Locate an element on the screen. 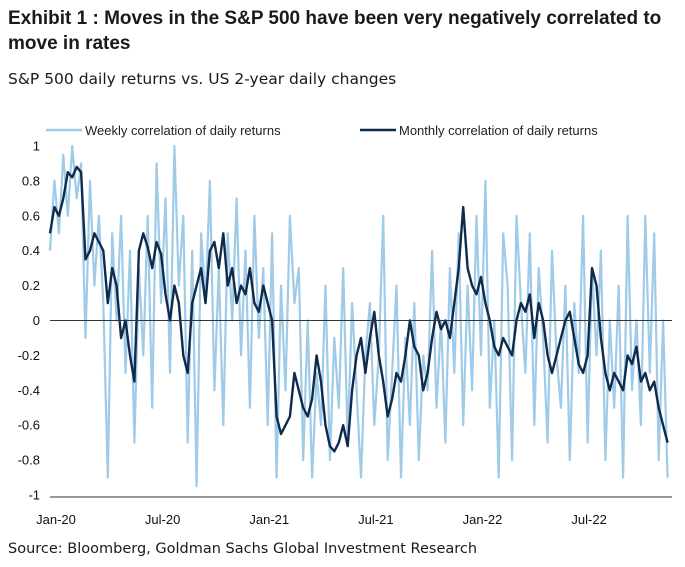  x-tick-label: Jul-21 is located at coordinates (375, 519).